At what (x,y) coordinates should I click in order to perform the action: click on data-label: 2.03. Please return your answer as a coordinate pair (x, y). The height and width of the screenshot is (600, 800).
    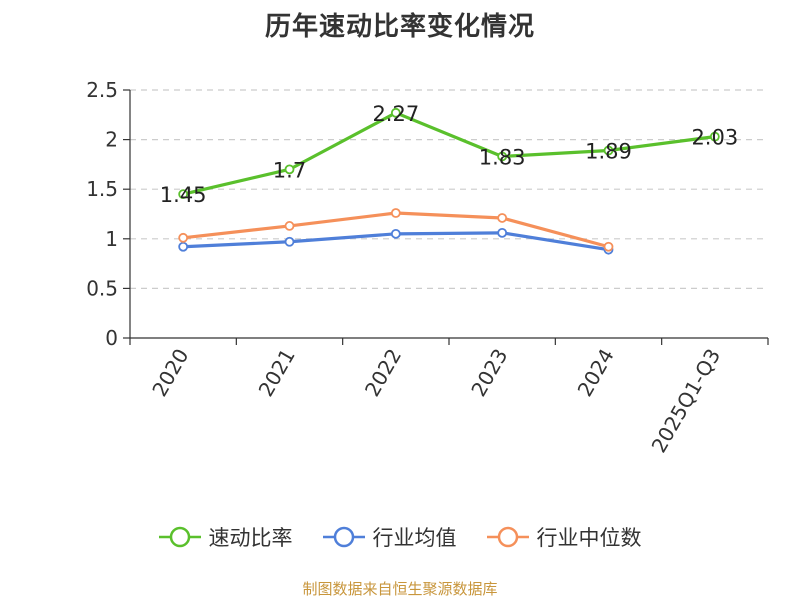
    Looking at the image, I should click on (714, 138).